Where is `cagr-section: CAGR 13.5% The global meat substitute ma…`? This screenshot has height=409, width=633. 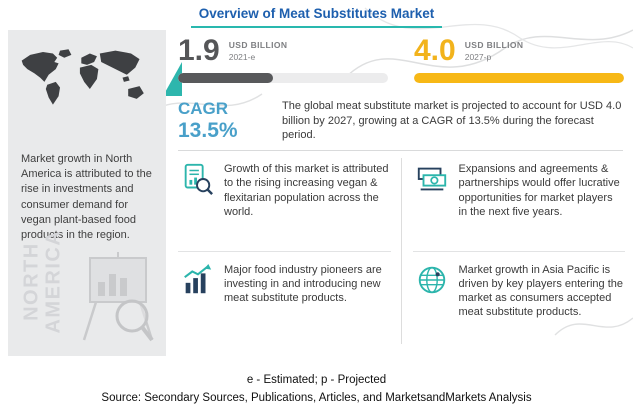
cagr-section: CAGR 13.5% The global meat substitute ma… is located at coordinates (400, 121).